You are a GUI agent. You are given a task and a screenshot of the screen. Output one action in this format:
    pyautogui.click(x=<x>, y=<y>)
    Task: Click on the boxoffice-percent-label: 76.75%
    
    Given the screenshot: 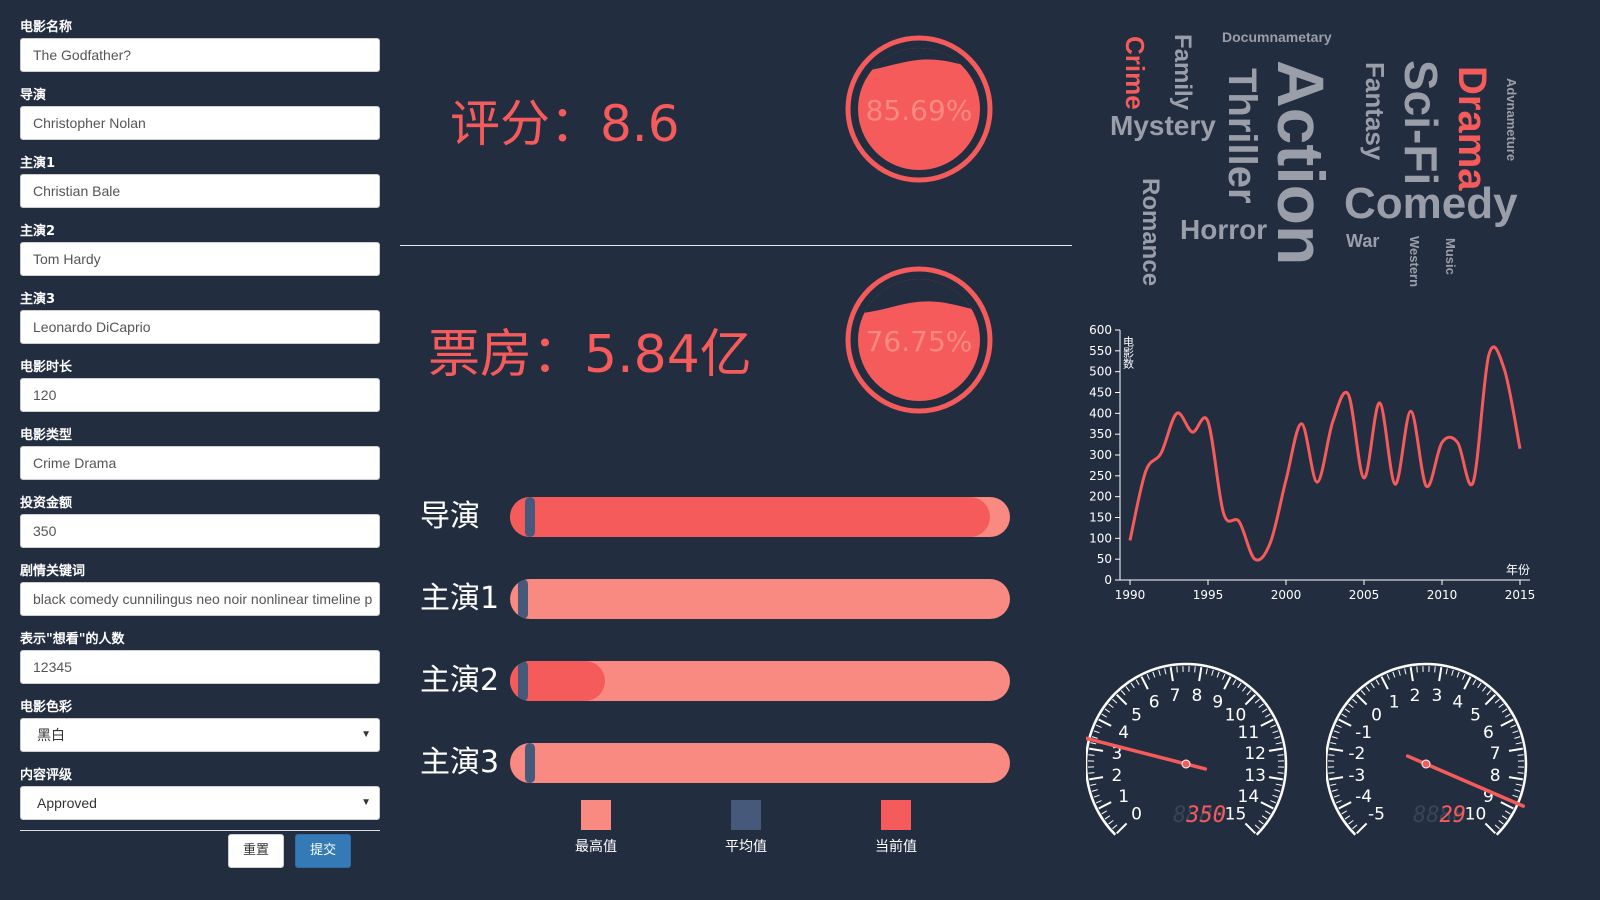 What is the action you would take?
    pyautogui.click(x=919, y=341)
    